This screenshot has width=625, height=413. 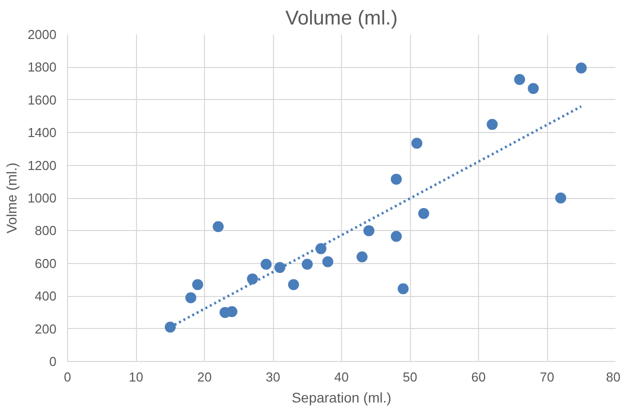 What do you see at coordinates (42, 34) in the screenshot?
I see `y-tick-label: 2000` at bounding box center [42, 34].